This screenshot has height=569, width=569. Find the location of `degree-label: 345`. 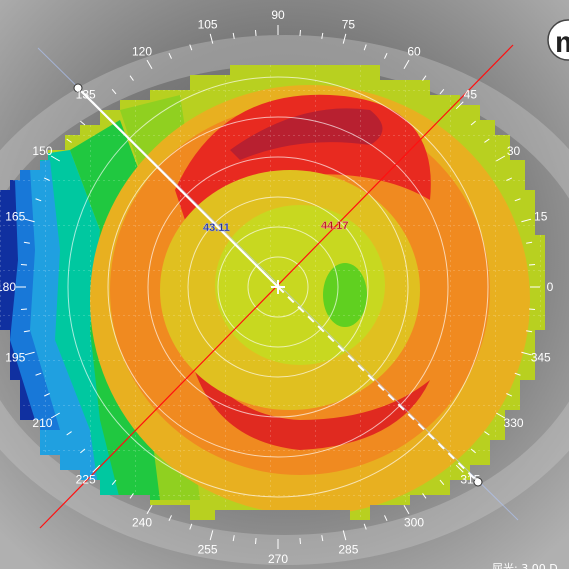

degree-label: 345 is located at coordinates (541, 357).